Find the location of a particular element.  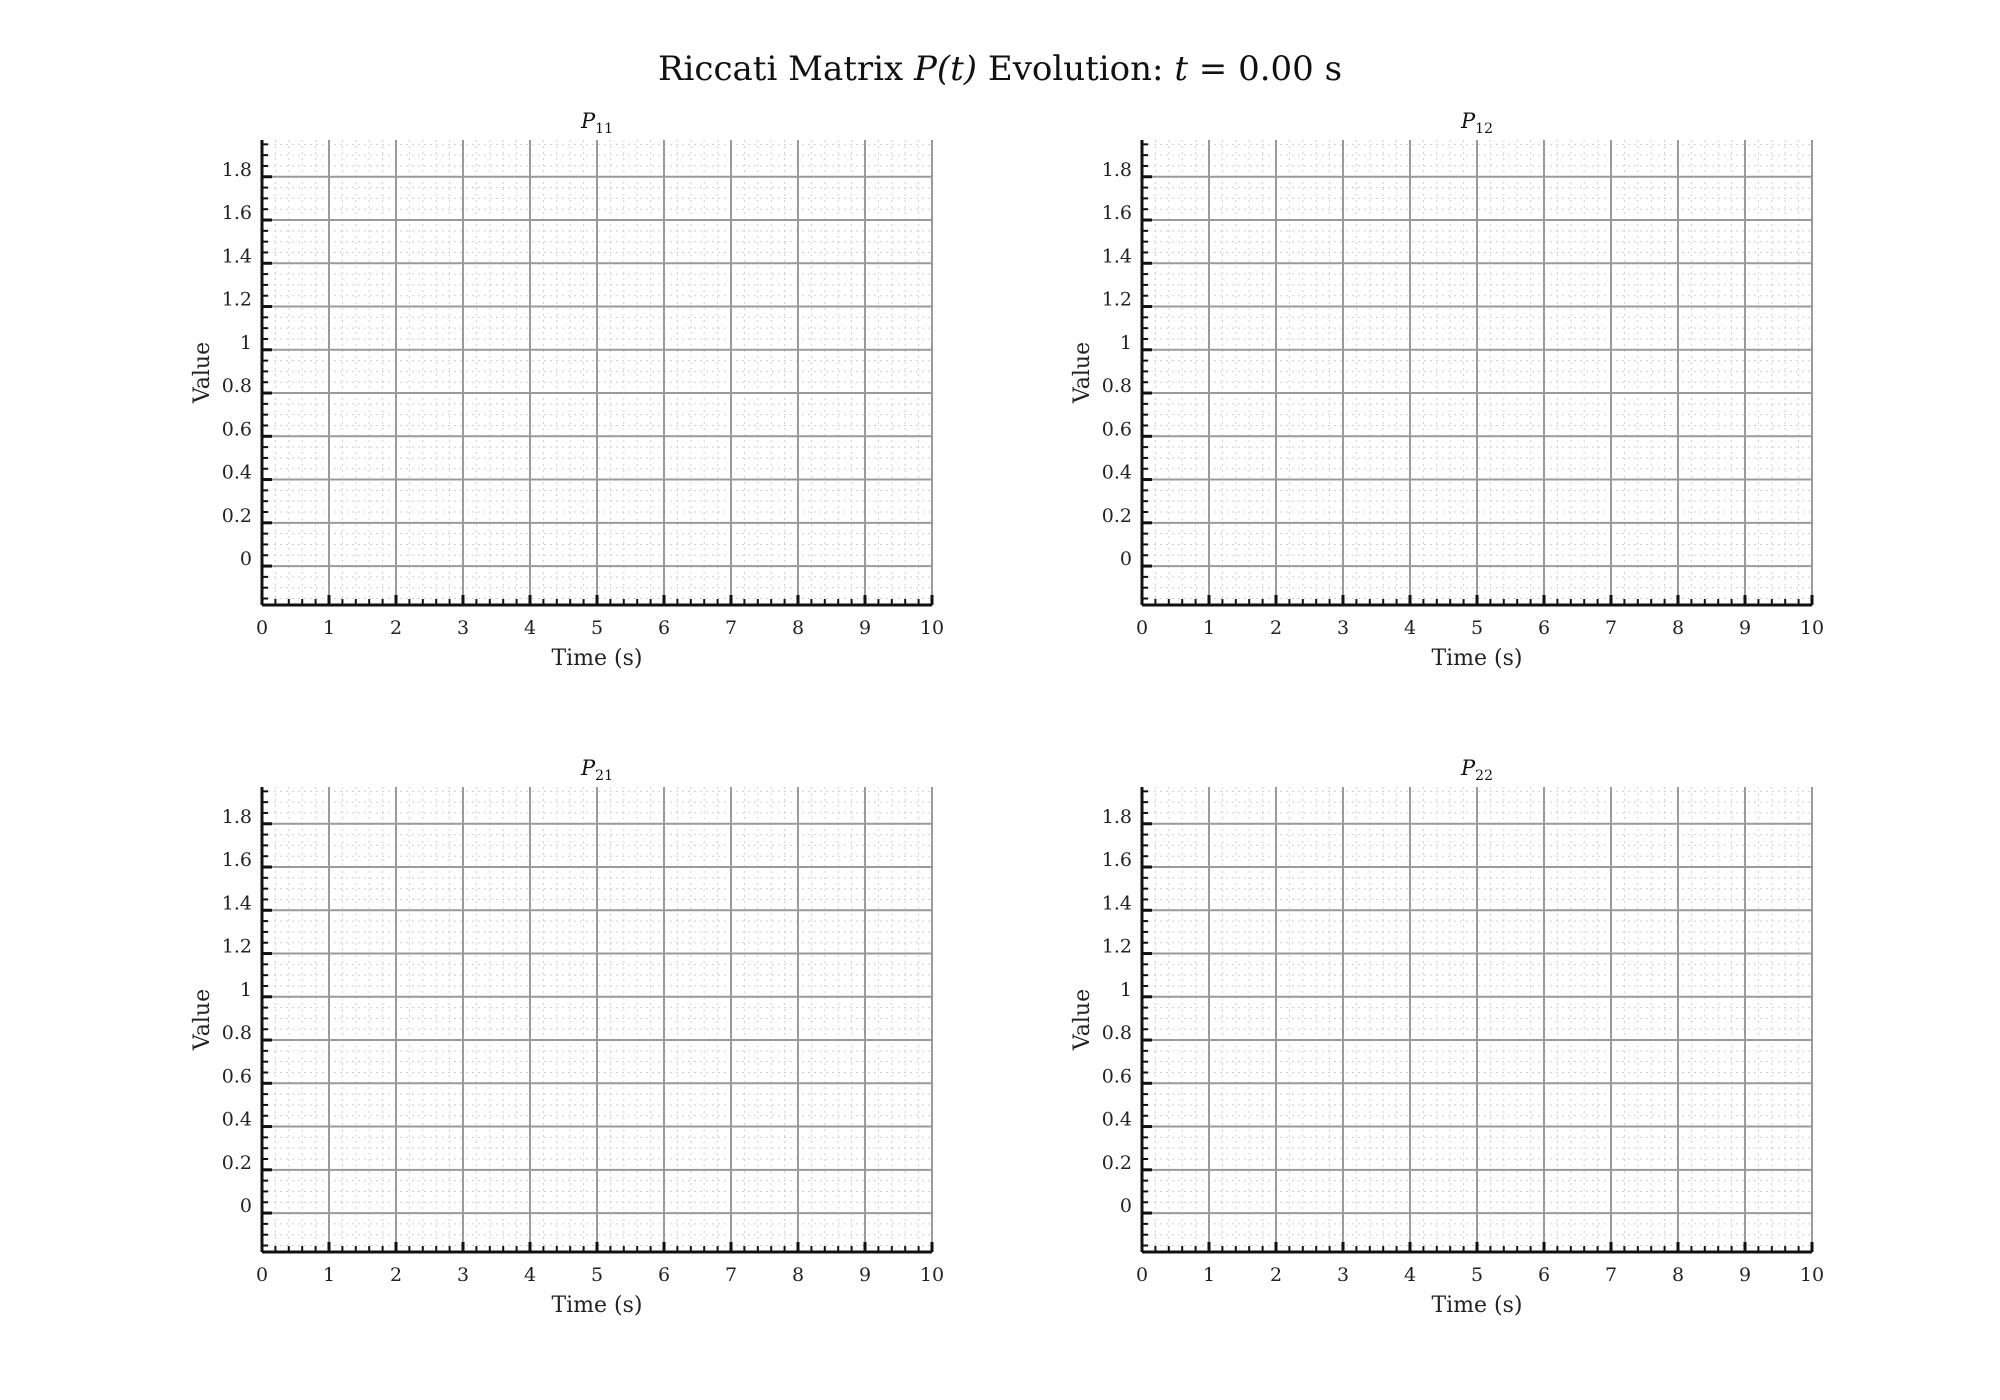

subplot-title-subscript: 22 is located at coordinates (1484, 776).